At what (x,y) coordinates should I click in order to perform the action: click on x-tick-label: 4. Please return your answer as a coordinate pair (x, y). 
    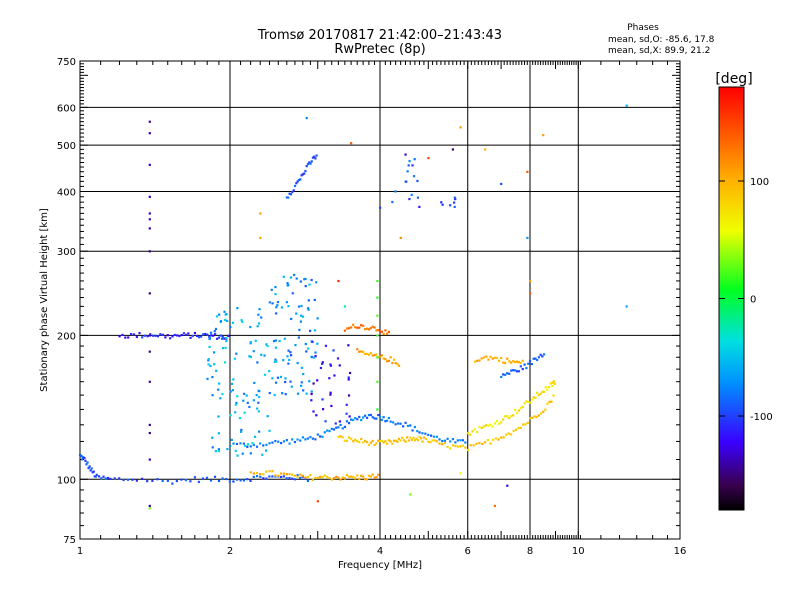
    Looking at the image, I should click on (380, 551).